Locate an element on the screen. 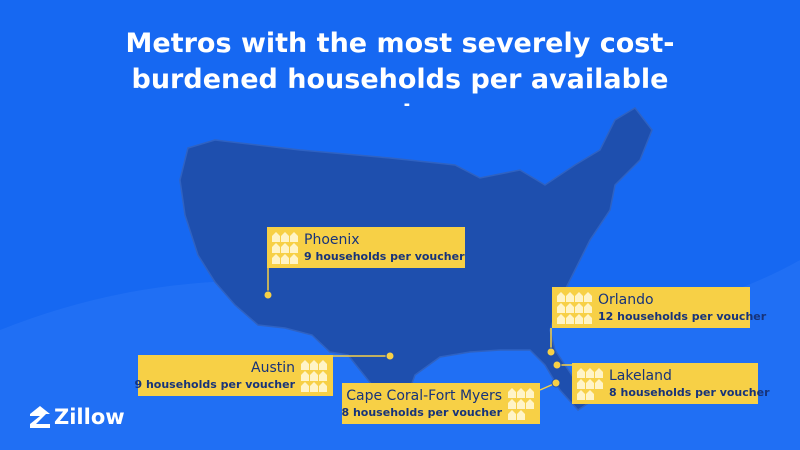  metro-name: Lakeland is located at coordinates (640, 376).